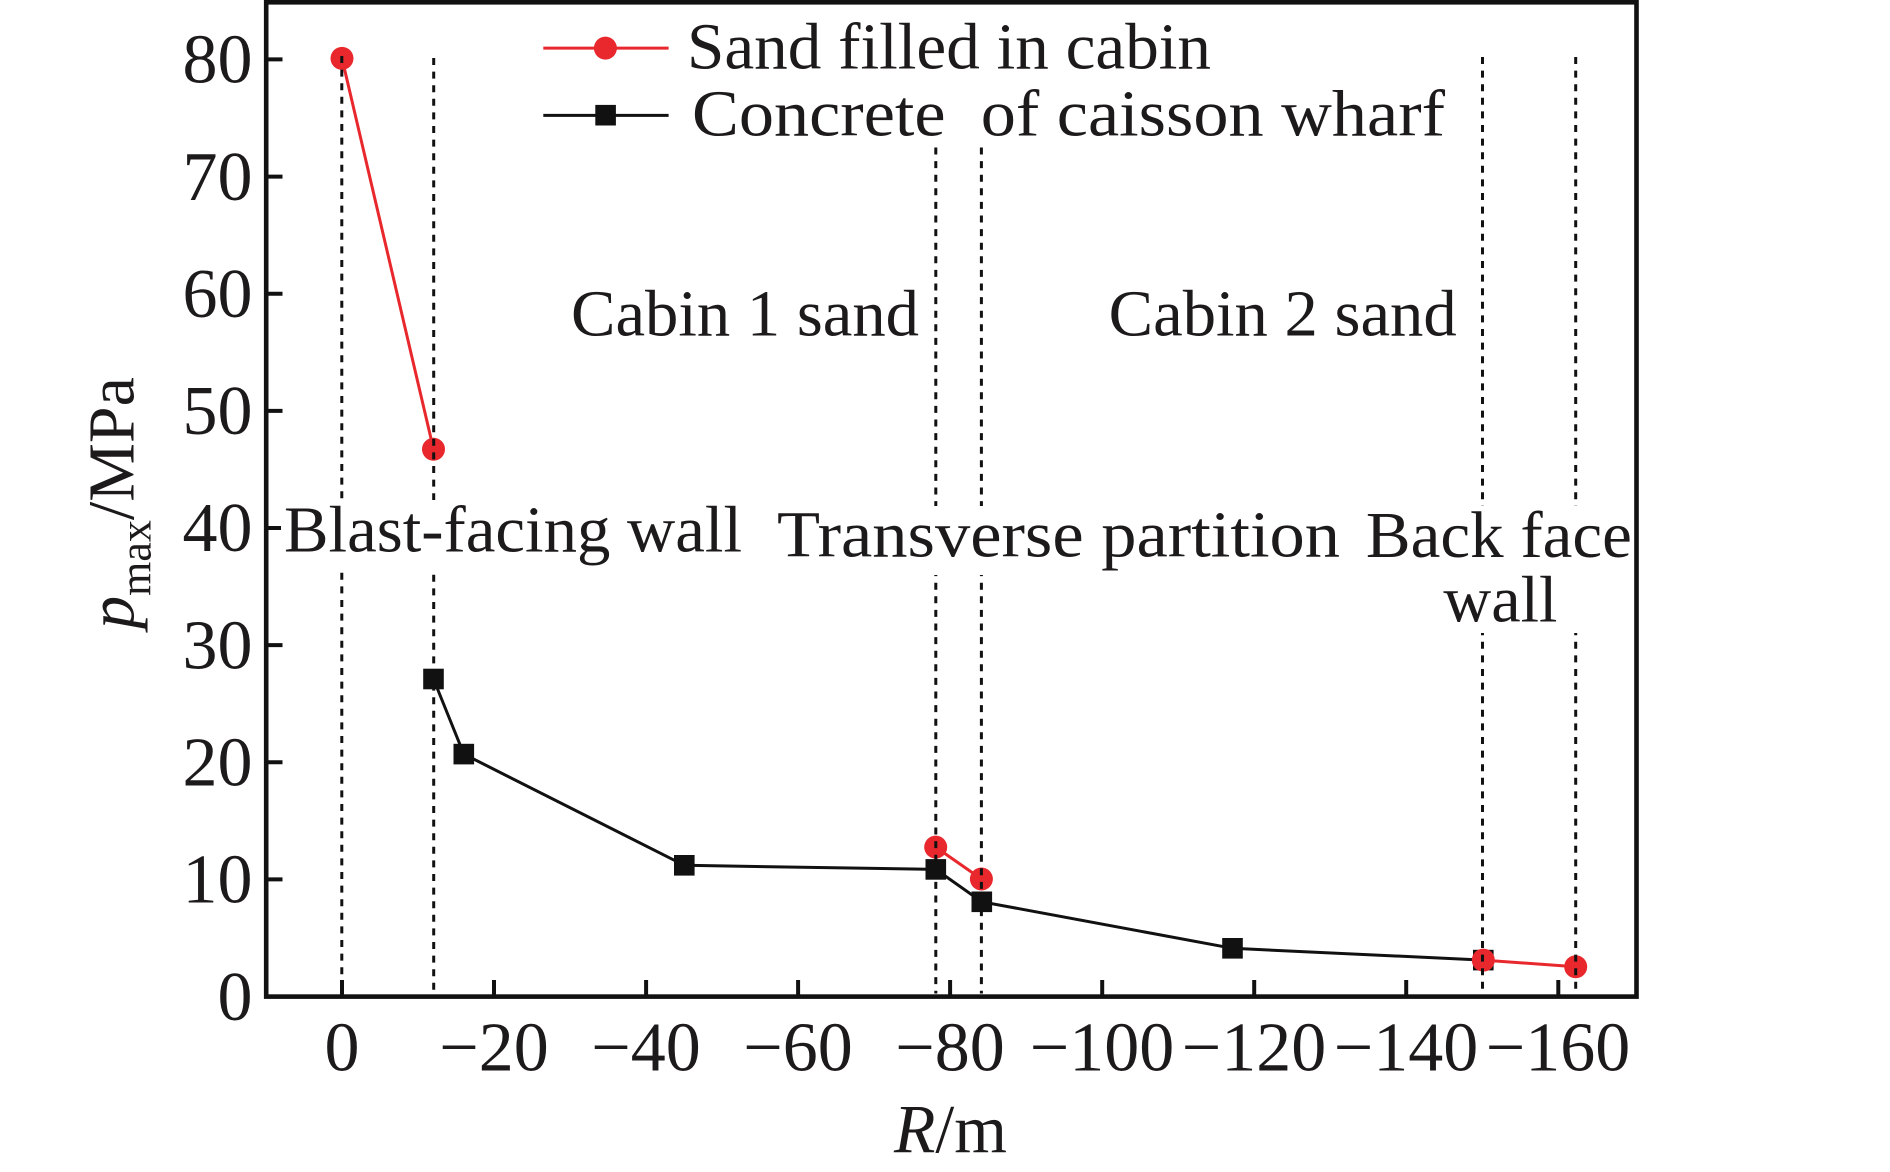 Image resolution: width=1890 pixels, height=1172 pixels. Describe the element at coordinates (218, 177) in the screenshot. I see `svg-text: 70` at that location.